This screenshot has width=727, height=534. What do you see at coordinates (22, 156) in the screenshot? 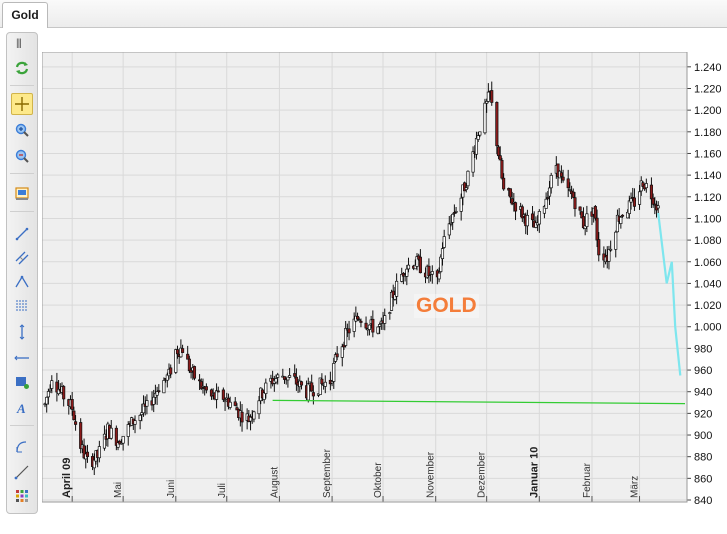
I see `zoom-out-button` at bounding box center [22, 156].